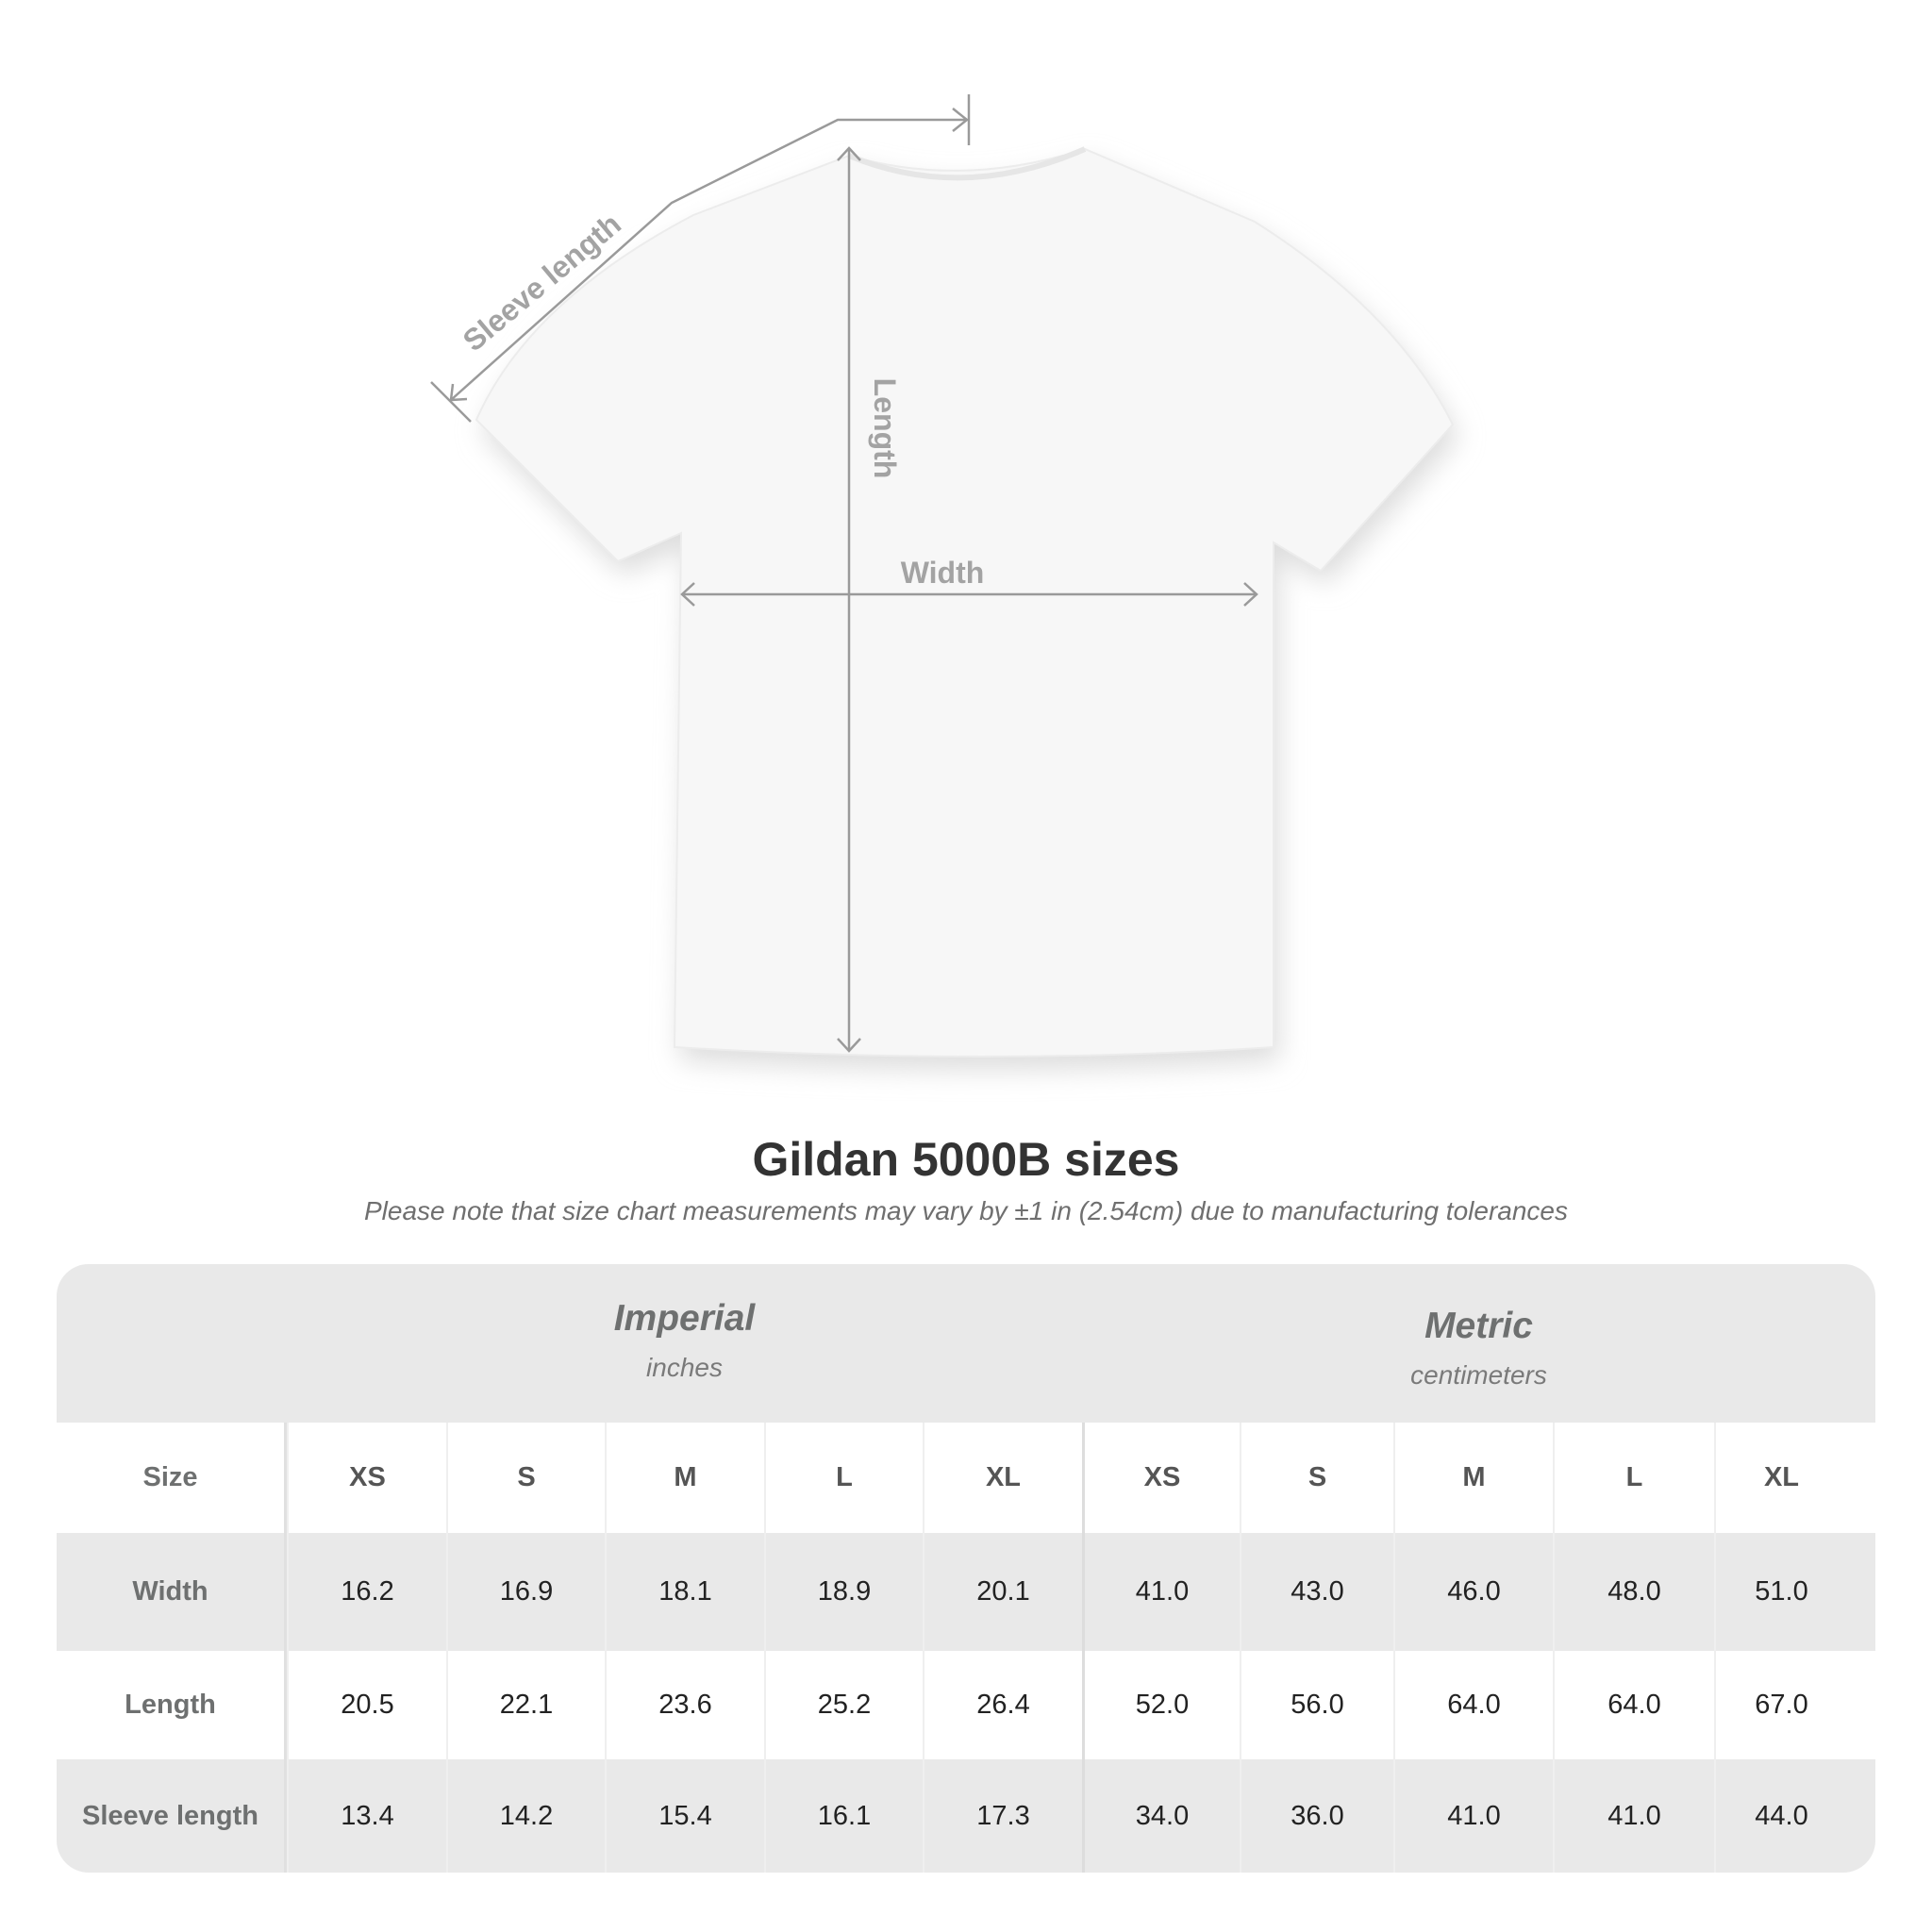 This screenshot has height=1932, width=1932. What do you see at coordinates (685, 1592) in the screenshot?
I see `value-cell: 18.1` at bounding box center [685, 1592].